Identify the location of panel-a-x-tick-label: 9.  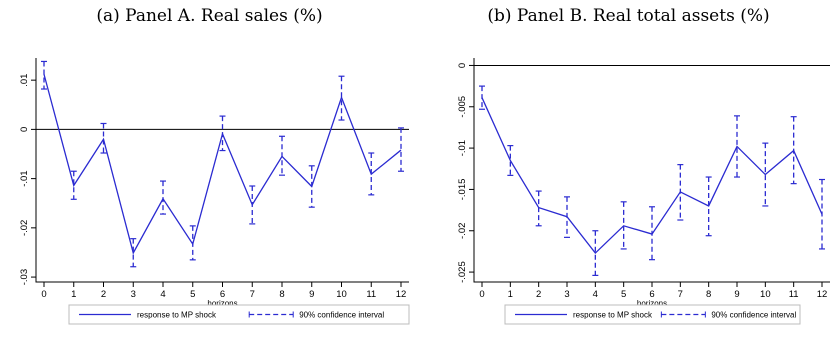
(311, 294).